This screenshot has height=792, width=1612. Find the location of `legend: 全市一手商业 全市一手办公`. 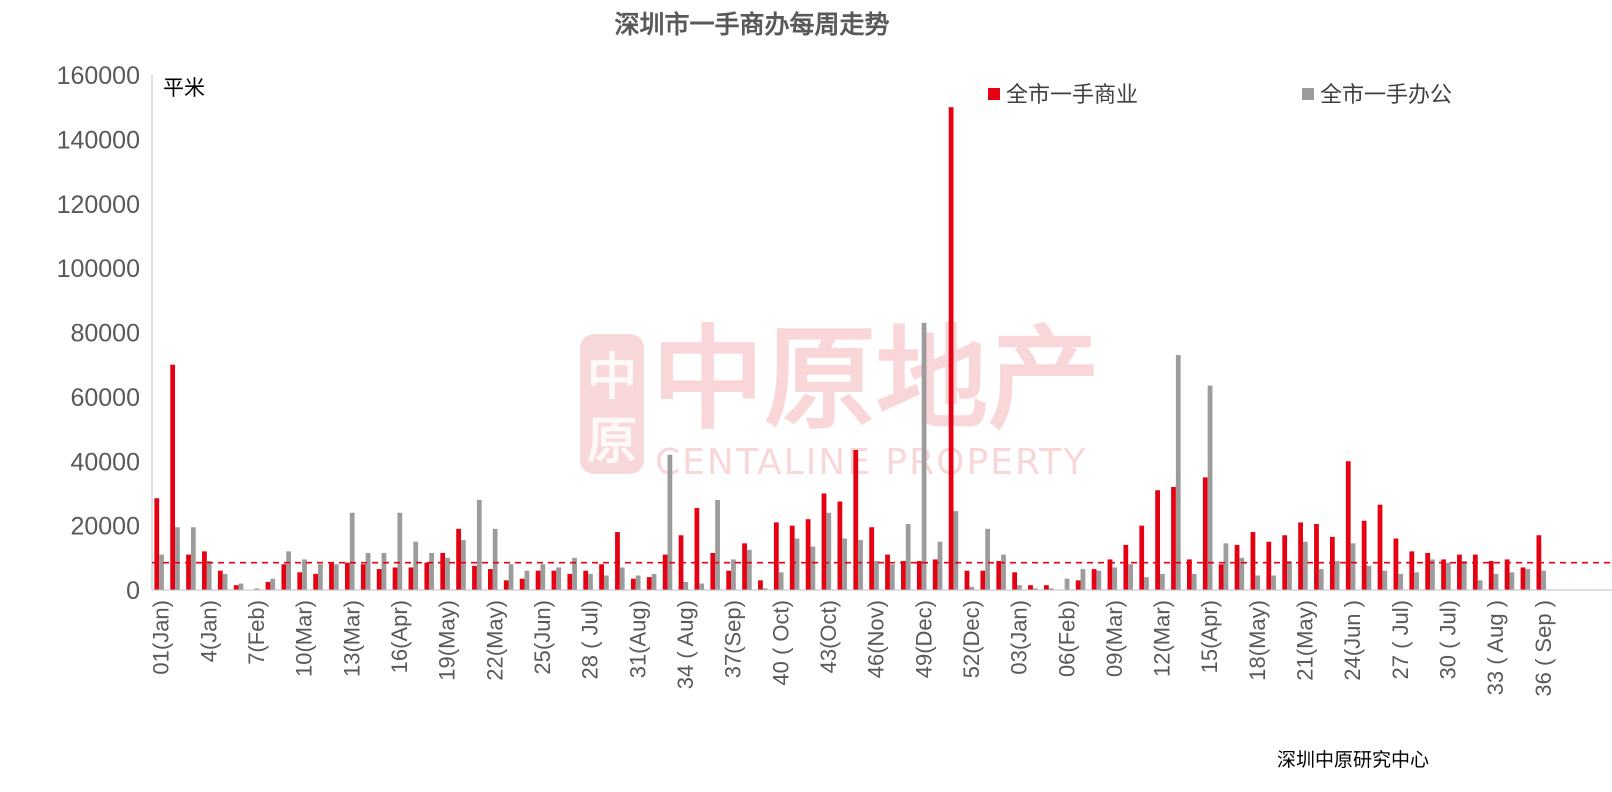

legend: 全市一手商业 全市一手办公 is located at coordinates (1220, 95).